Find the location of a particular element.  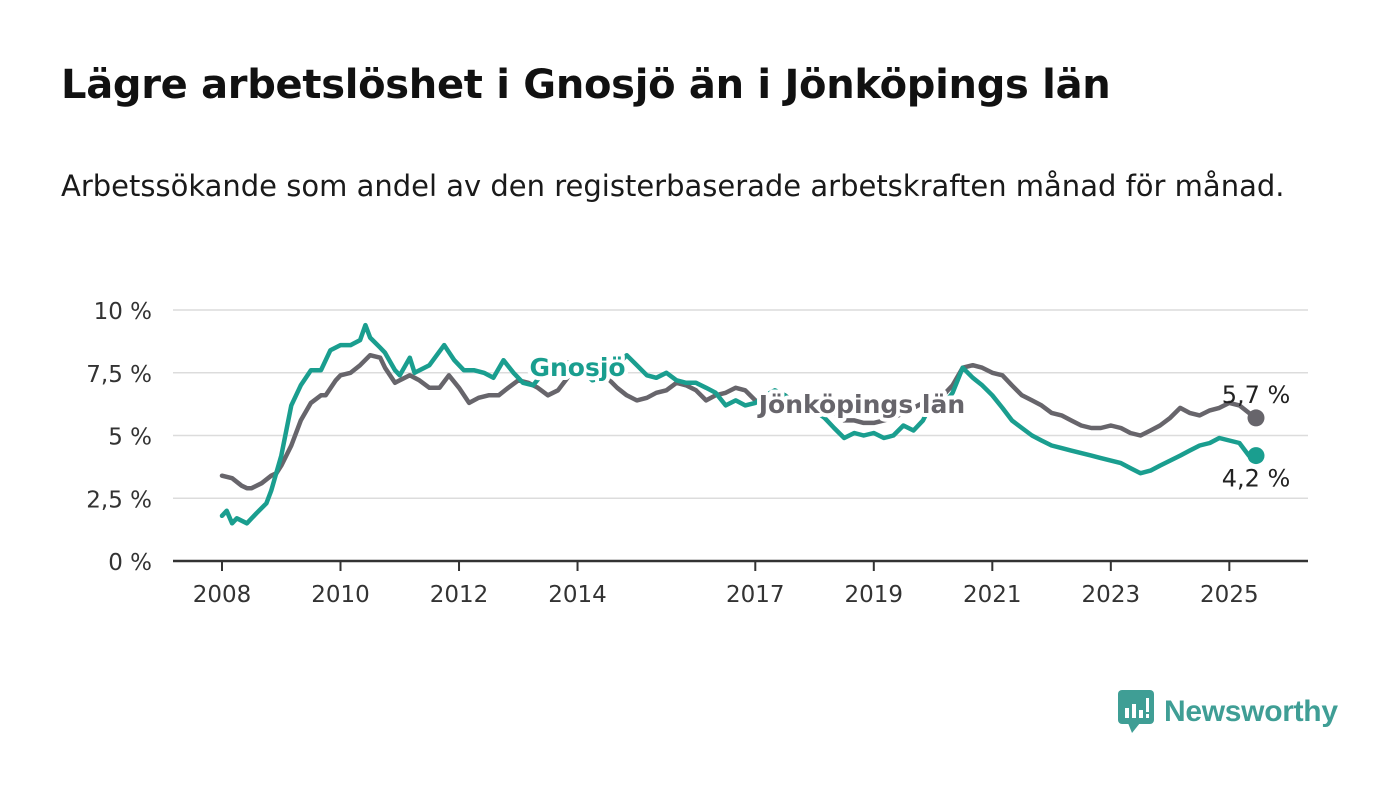

x-tick-label: 2019 is located at coordinates (874, 595).